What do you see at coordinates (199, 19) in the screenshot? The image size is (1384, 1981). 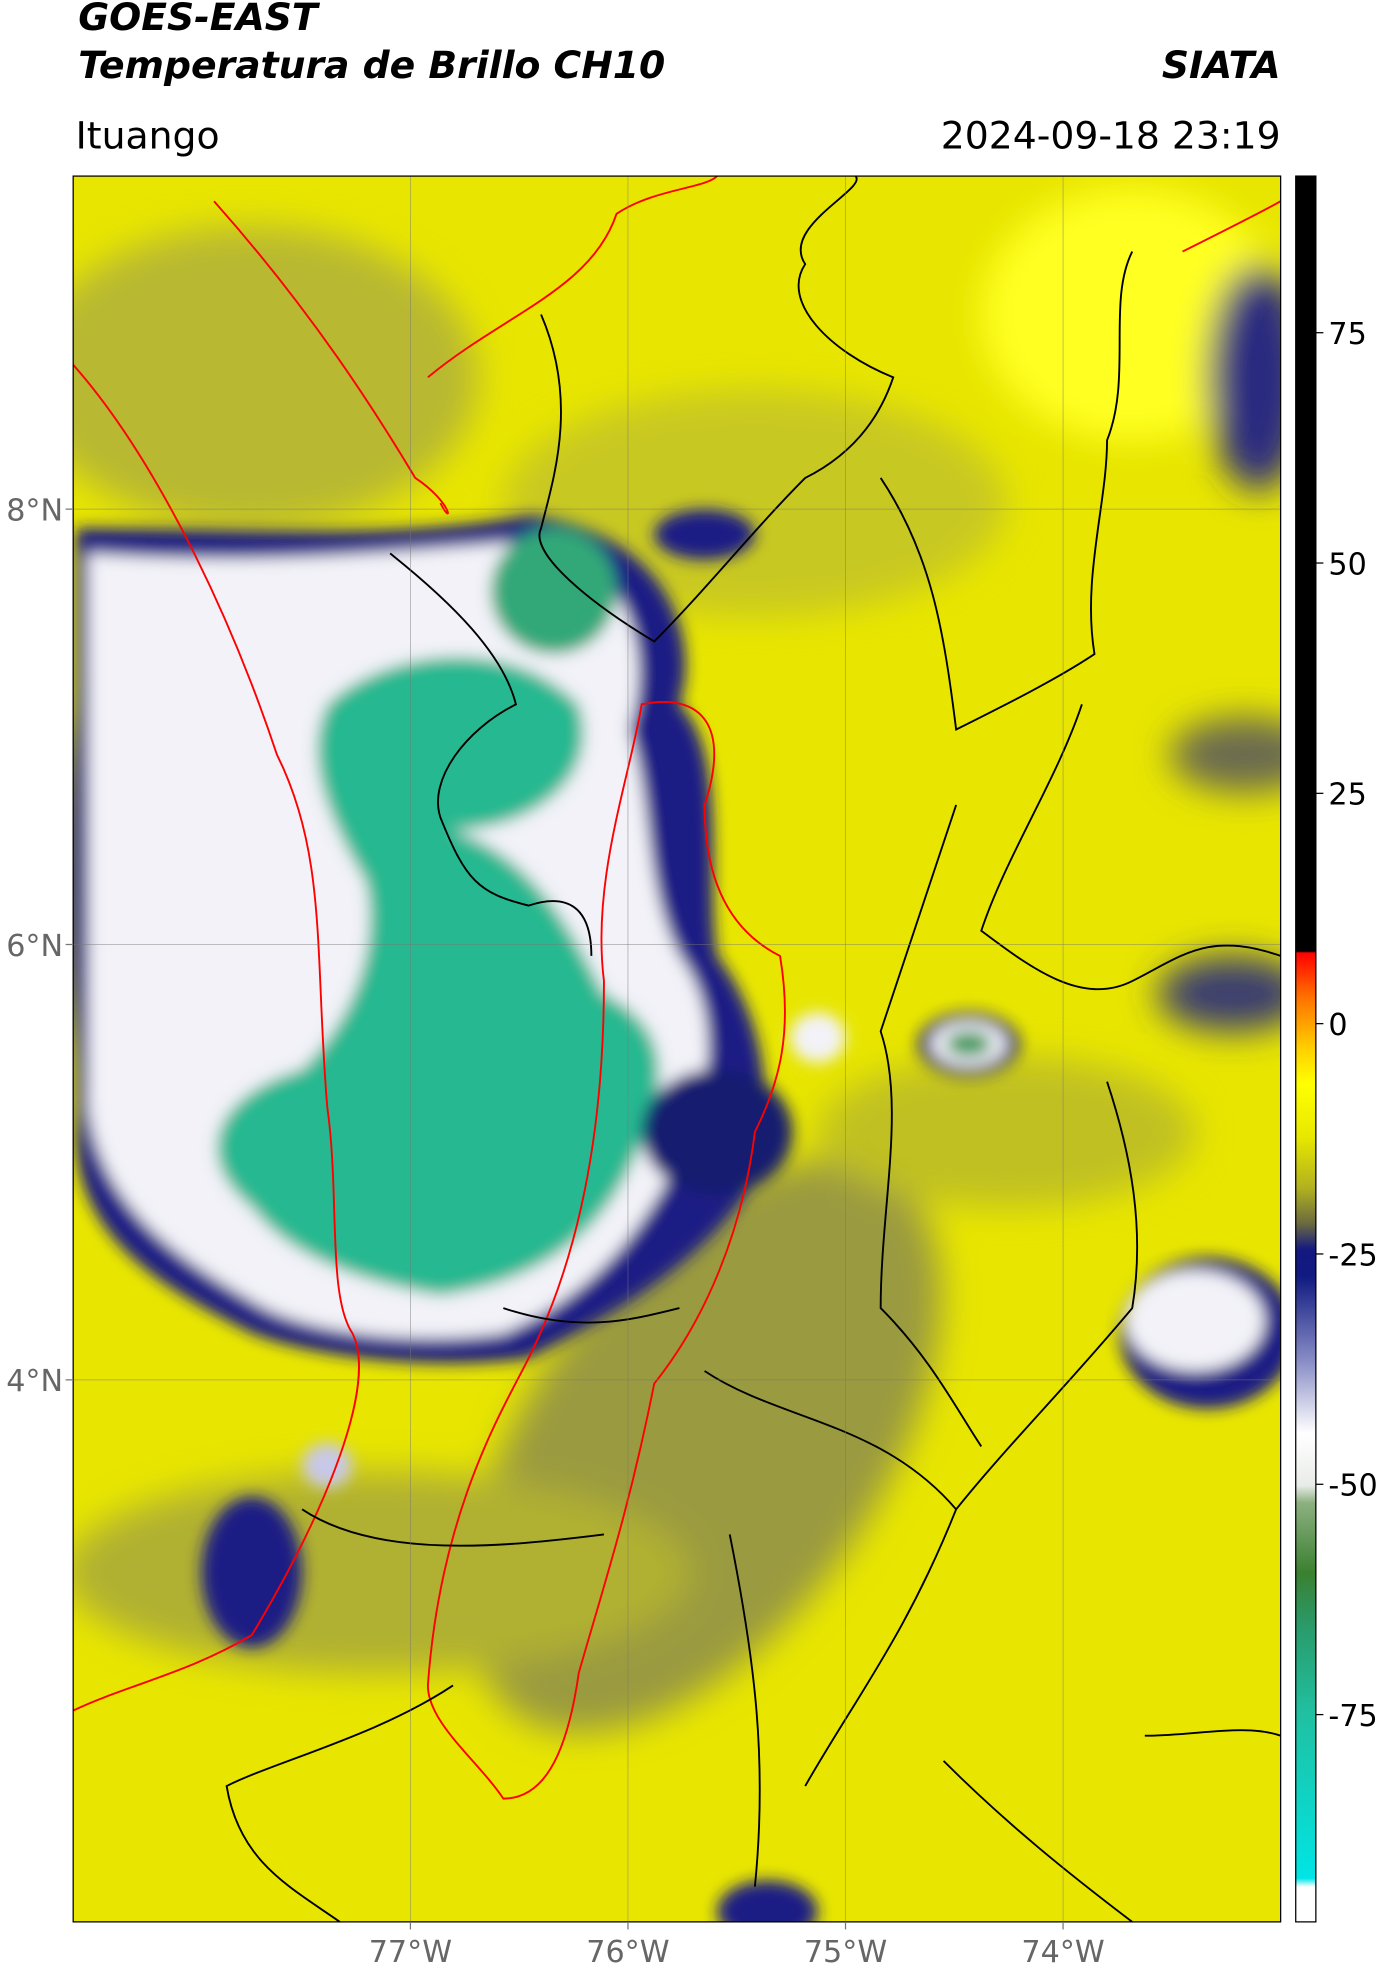 I see `title: GOES-EAST` at bounding box center [199, 19].